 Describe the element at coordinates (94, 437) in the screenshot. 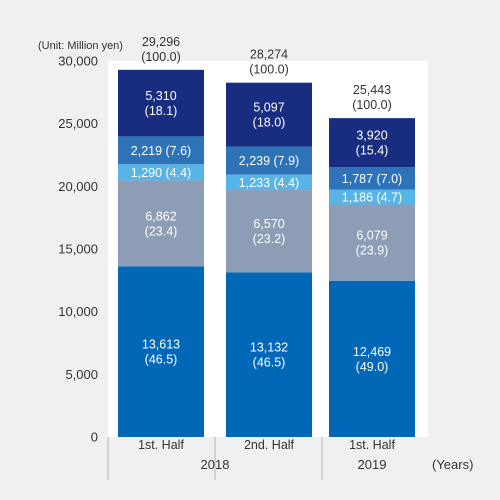

I see `y-tick-label: 0` at that location.